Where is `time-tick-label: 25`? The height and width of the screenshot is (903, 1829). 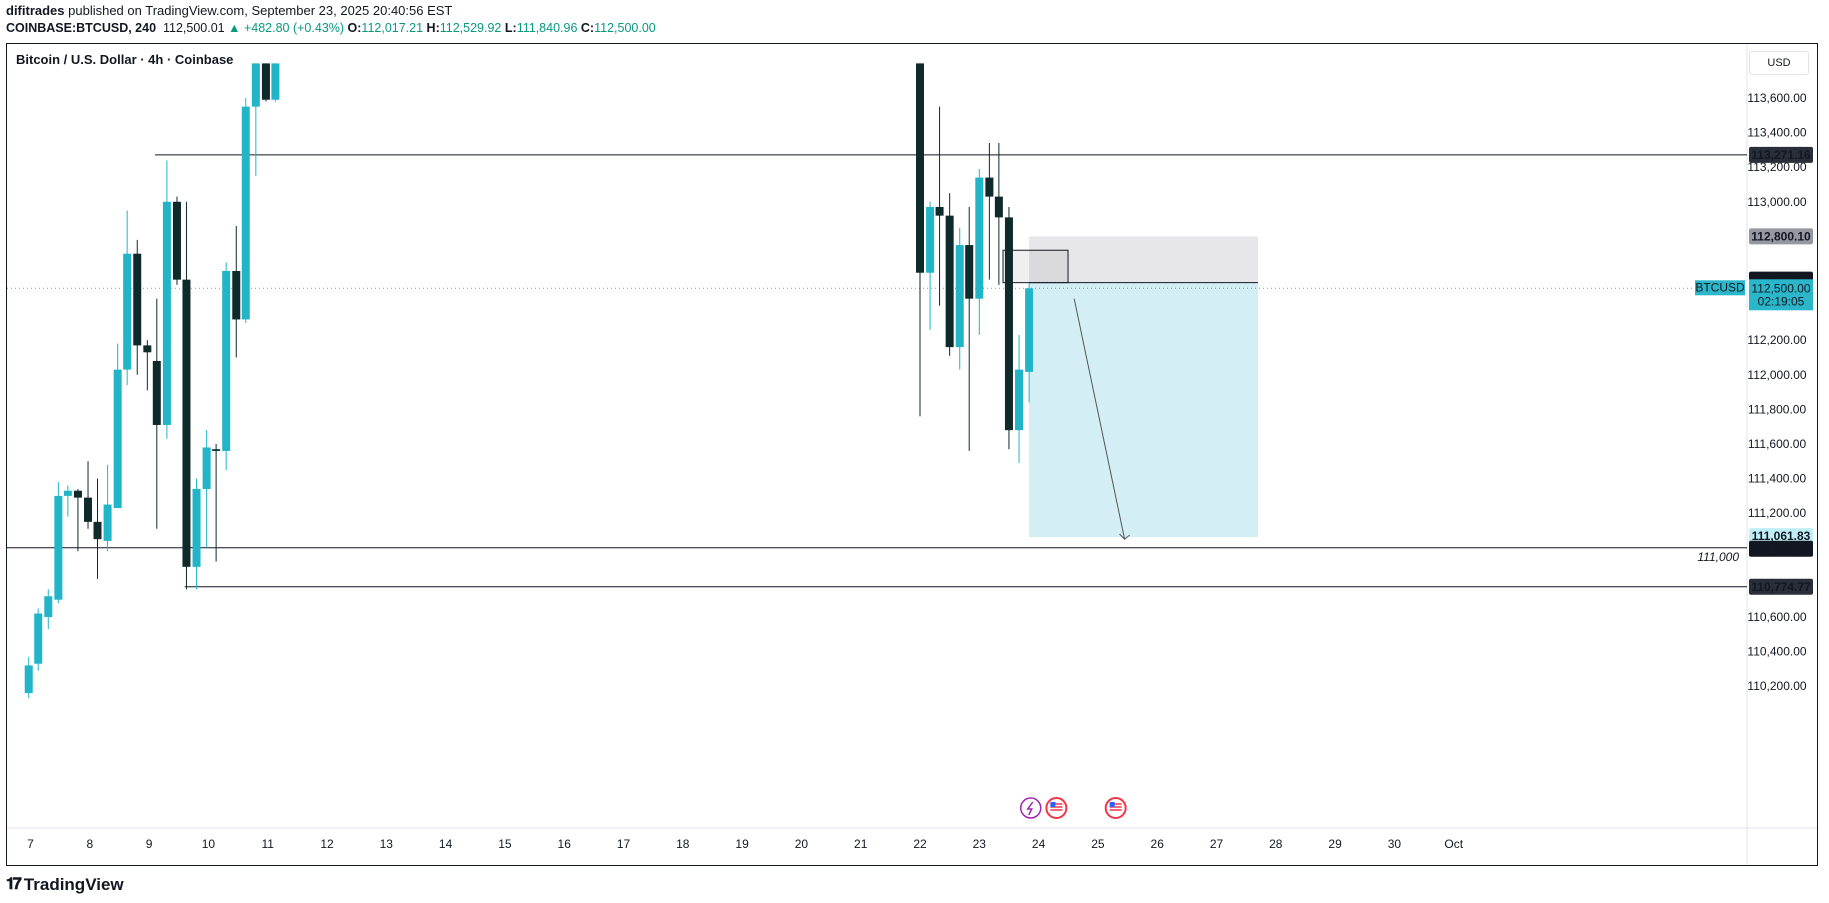 time-tick-label: 25 is located at coordinates (1098, 844).